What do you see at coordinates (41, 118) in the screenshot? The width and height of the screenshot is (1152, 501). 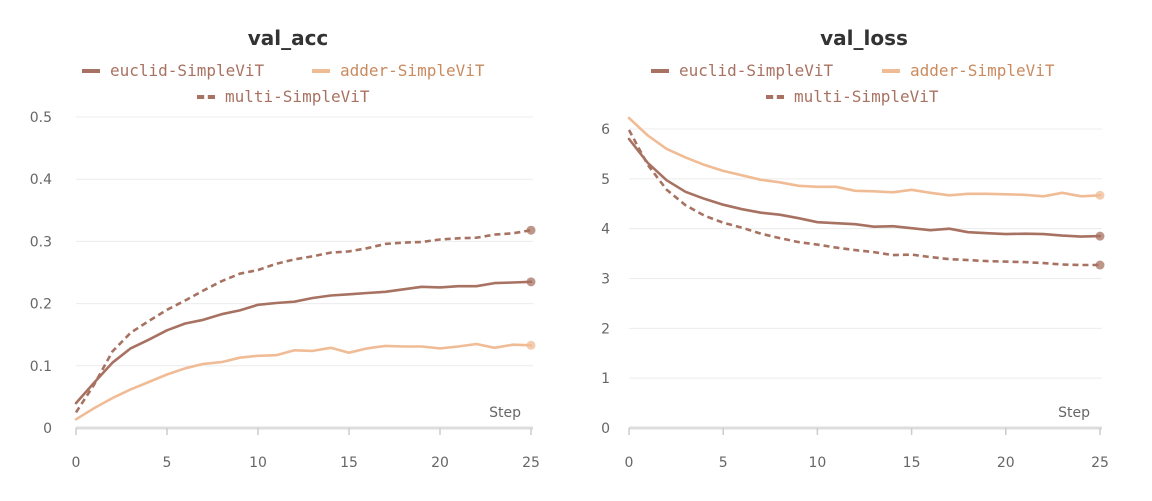 I see `y-tick-label: 0.5` at bounding box center [41, 118].